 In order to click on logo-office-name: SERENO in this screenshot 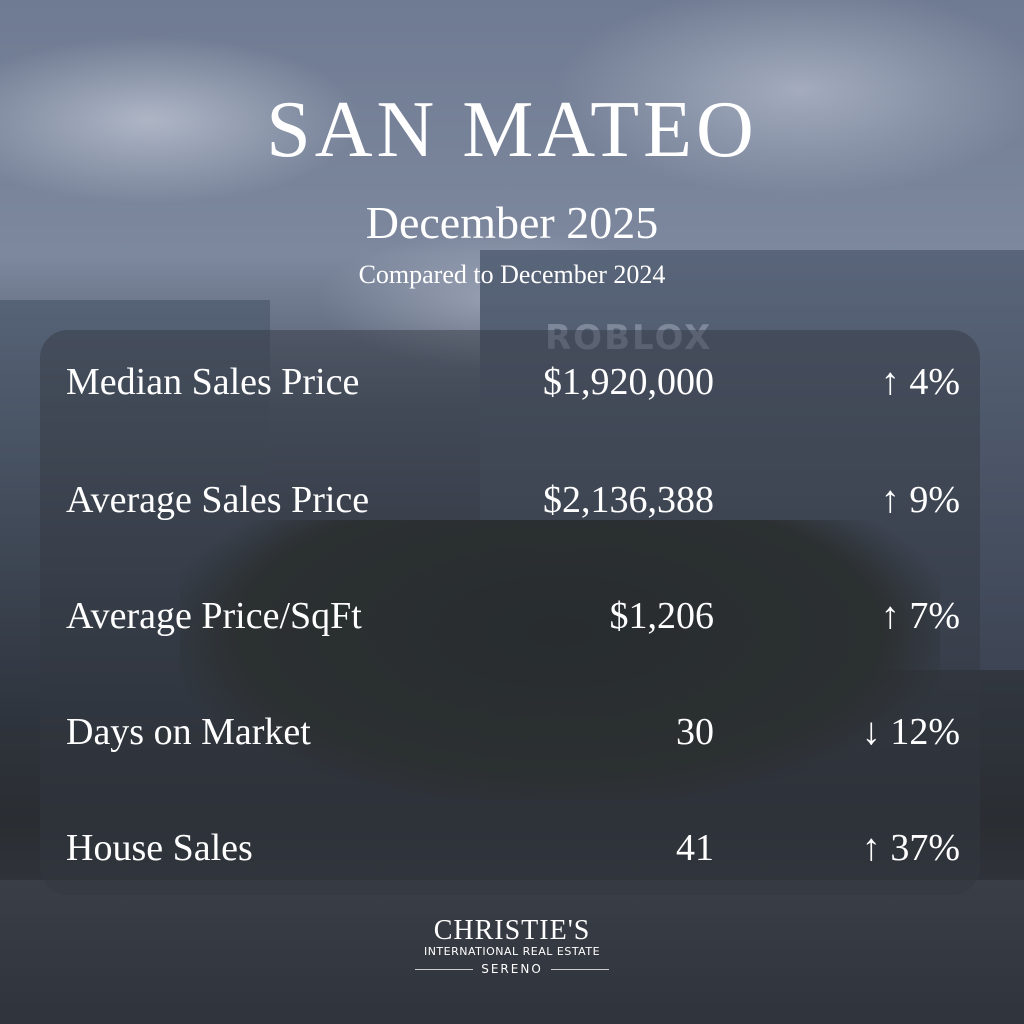, I will do `click(512, 969)`.